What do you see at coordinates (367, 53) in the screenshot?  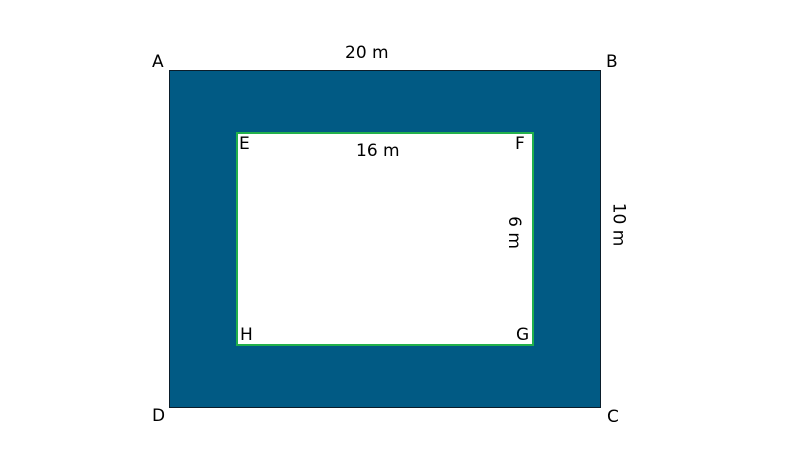 I see `outer-width-label: 20 m` at bounding box center [367, 53].